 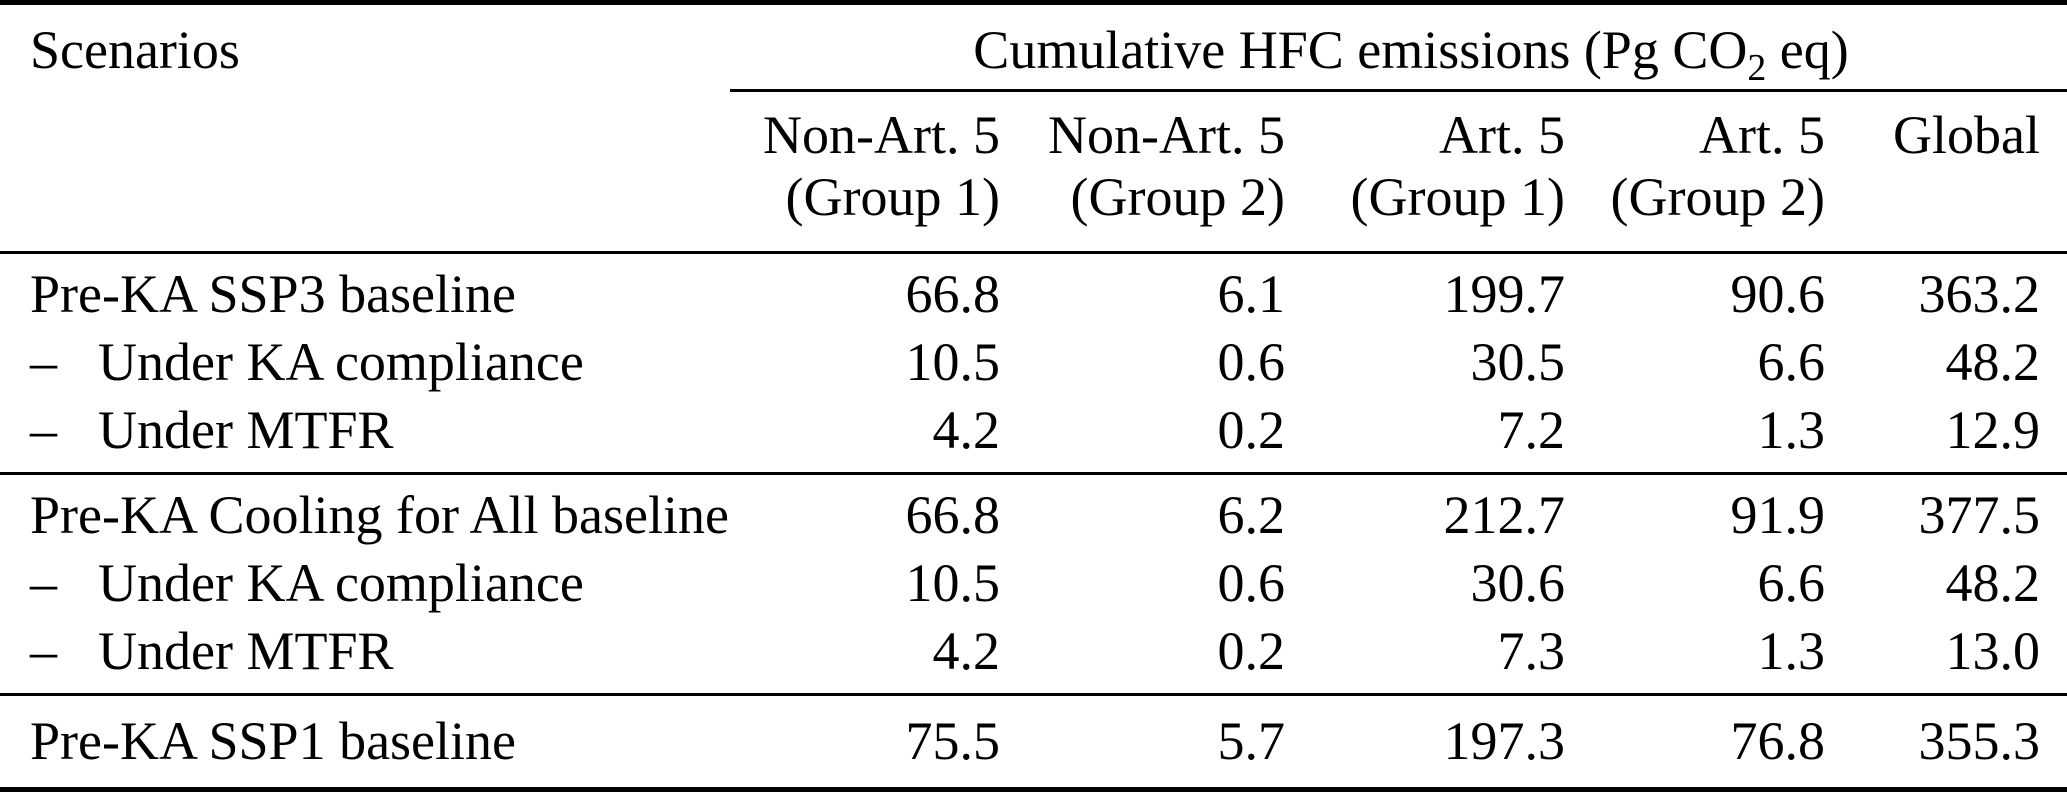 What do you see at coordinates (1531, 430) in the screenshot?
I see `value-cell: 7.2` at bounding box center [1531, 430].